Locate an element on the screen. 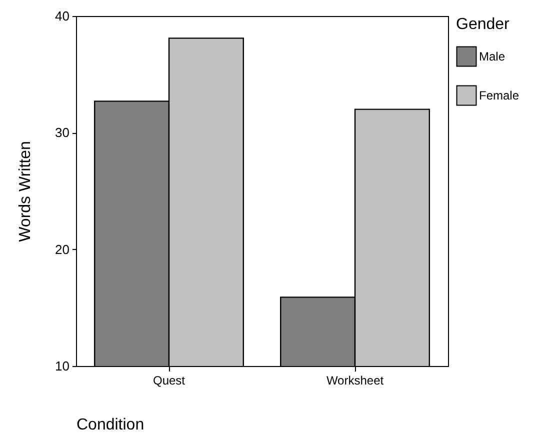 The image size is (539, 439). legend-label: Male is located at coordinates (492, 57).